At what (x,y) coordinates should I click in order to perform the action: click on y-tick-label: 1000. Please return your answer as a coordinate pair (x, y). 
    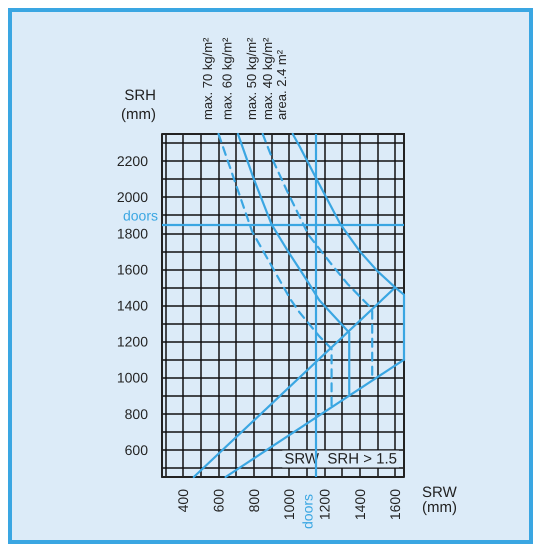
    Looking at the image, I should click on (132, 378).